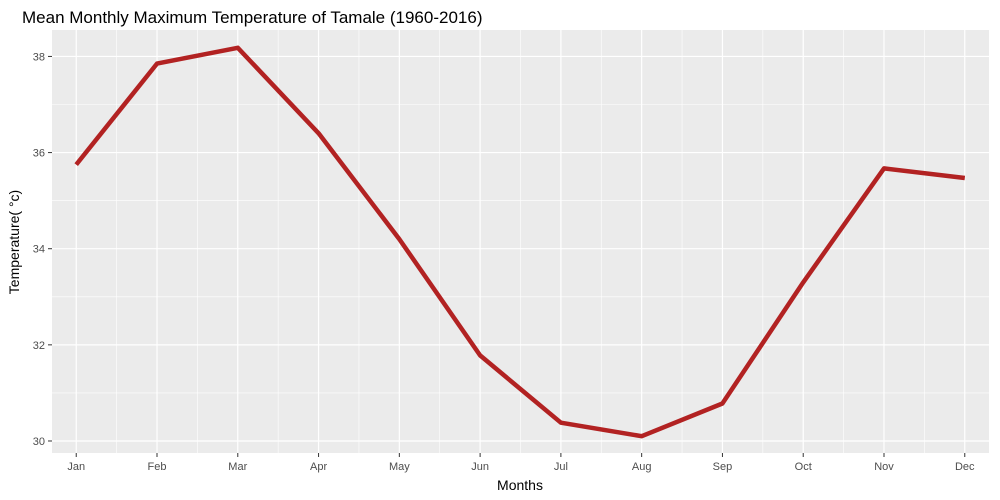  Describe the element at coordinates (520, 485) in the screenshot. I see `x-axis-title: Months` at that location.